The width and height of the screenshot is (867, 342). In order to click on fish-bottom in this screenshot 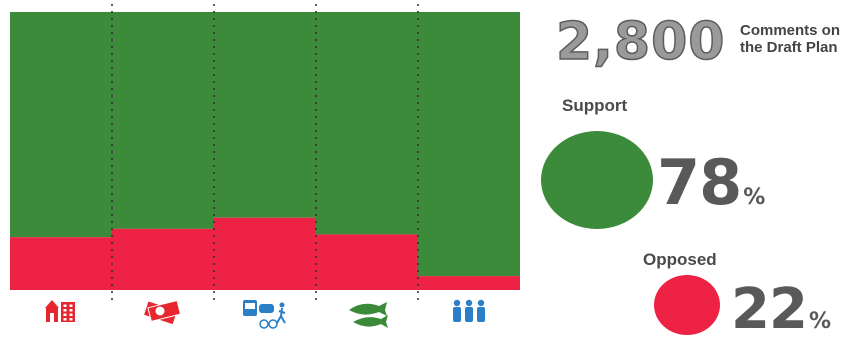, I will do `click(370, 321)`.